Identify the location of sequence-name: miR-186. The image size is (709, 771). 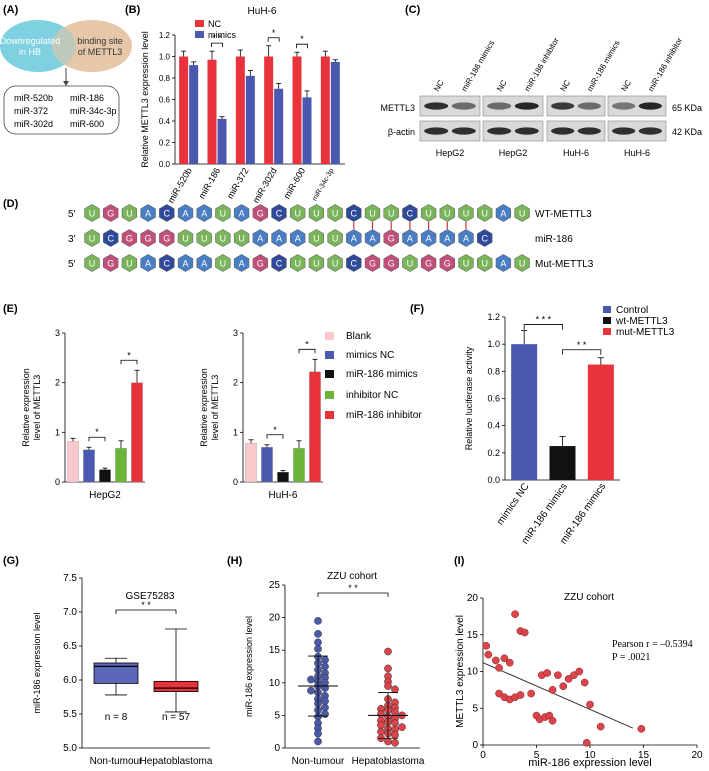
(554, 239).